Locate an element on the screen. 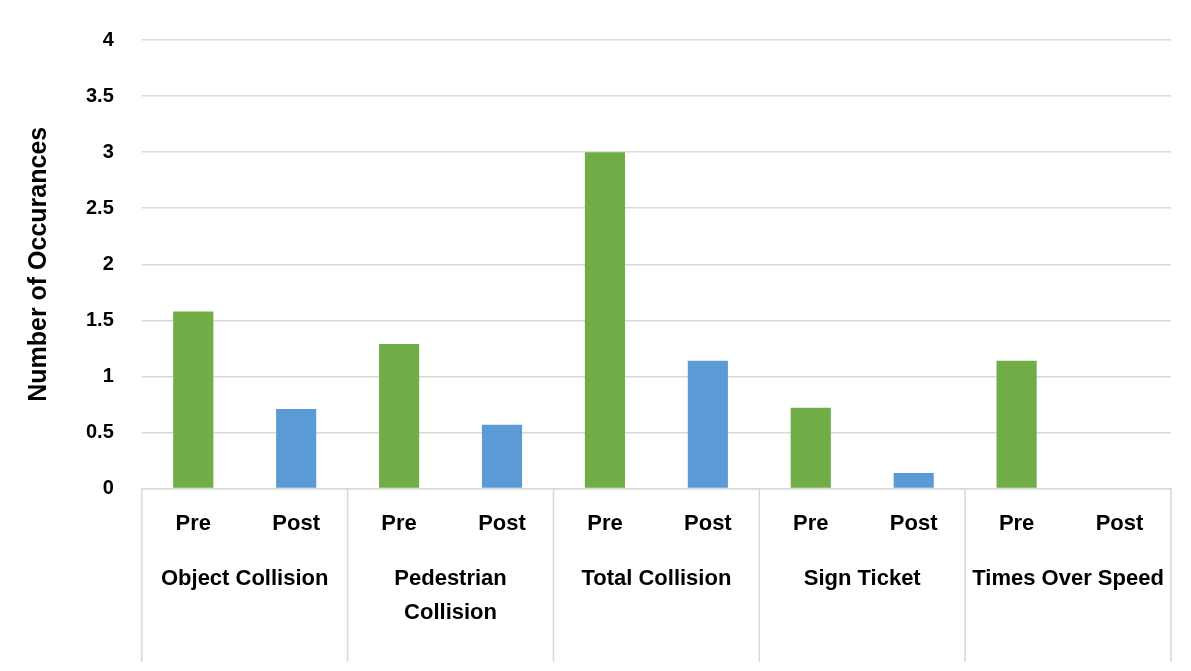 This screenshot has height=671, width=1191. y-tick-label: 1.5 is located at coordinates (99, 318).